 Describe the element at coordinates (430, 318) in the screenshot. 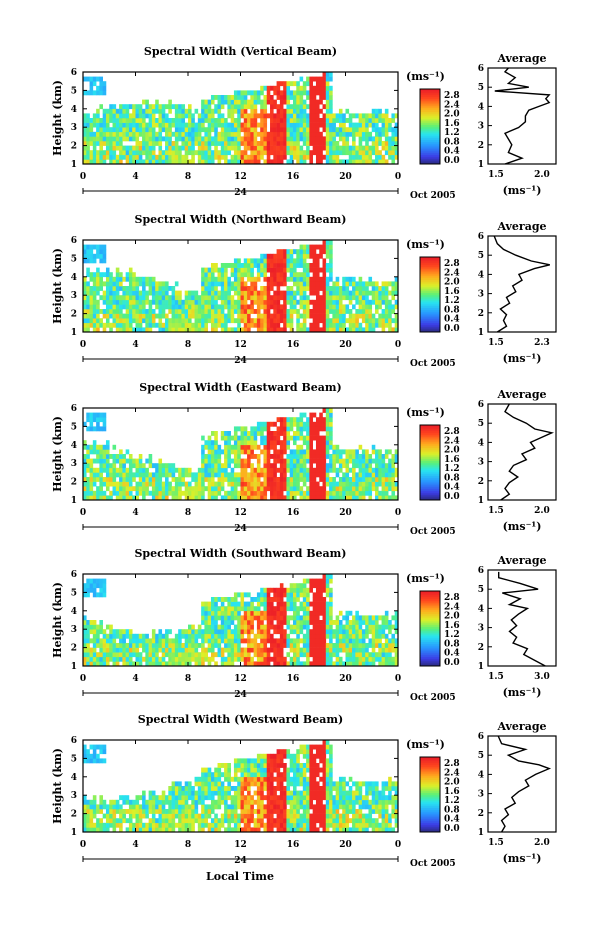

I see `colorbar-swatch` at that location.